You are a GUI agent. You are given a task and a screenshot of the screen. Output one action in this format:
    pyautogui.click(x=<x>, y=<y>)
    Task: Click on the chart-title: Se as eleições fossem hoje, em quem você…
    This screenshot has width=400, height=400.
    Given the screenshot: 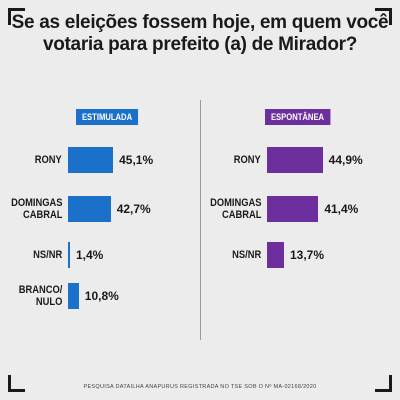 What is the action you would take?
    pyautogui.click(x=200, y=34)
    